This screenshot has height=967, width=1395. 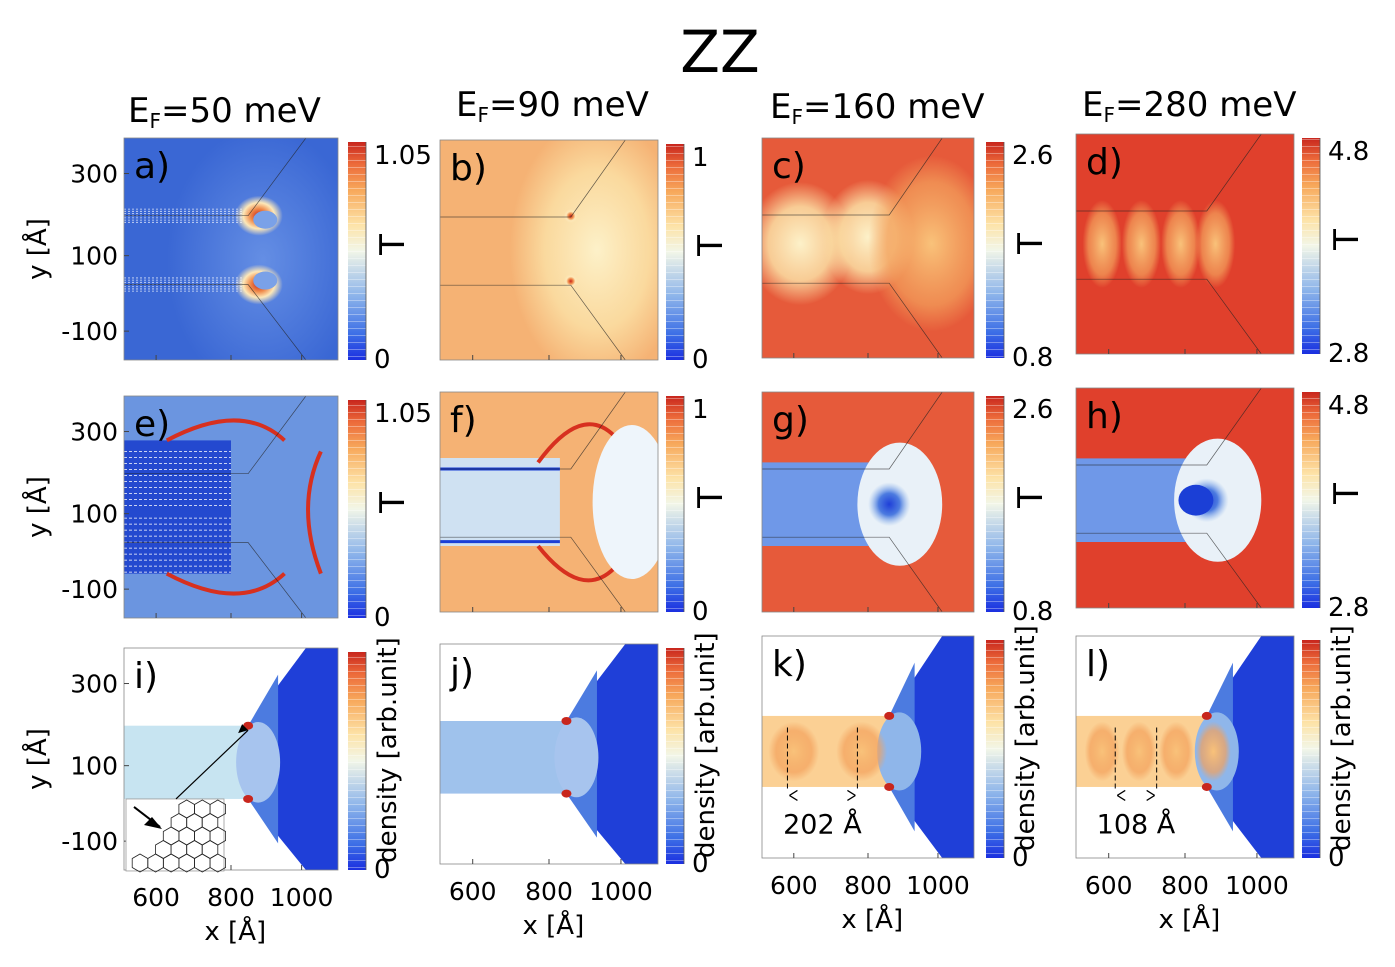 I want to click on panel-d: d) 4.8 2.8 T, so click(x=1222, y=251).